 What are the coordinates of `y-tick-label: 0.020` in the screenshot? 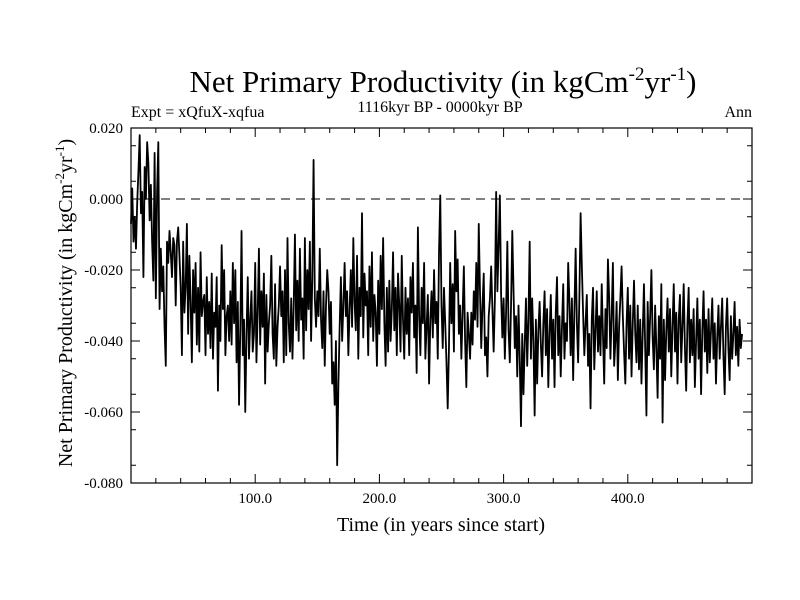 It's located at (106, 129).